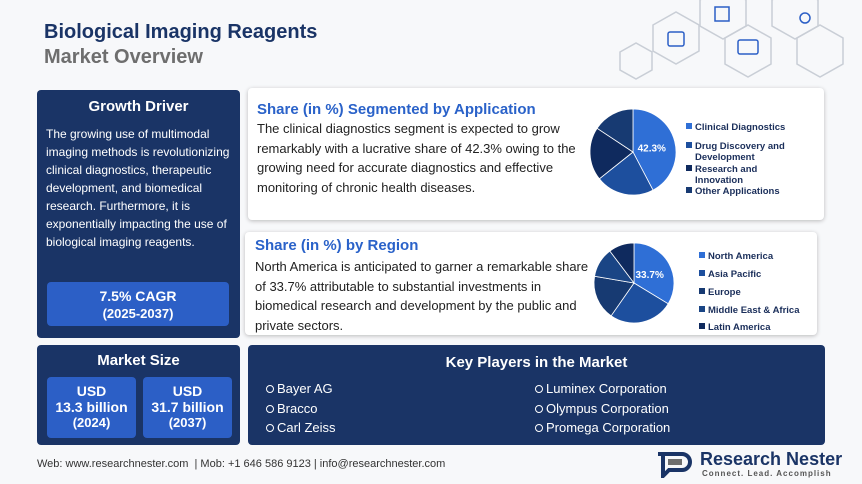 The width and height of the screenshot is (862, 484). What do you see at coordinates (138, 296) in the screenshot?
I see `cagr: 7.5% CAGR` at bounding box center [138, 296].